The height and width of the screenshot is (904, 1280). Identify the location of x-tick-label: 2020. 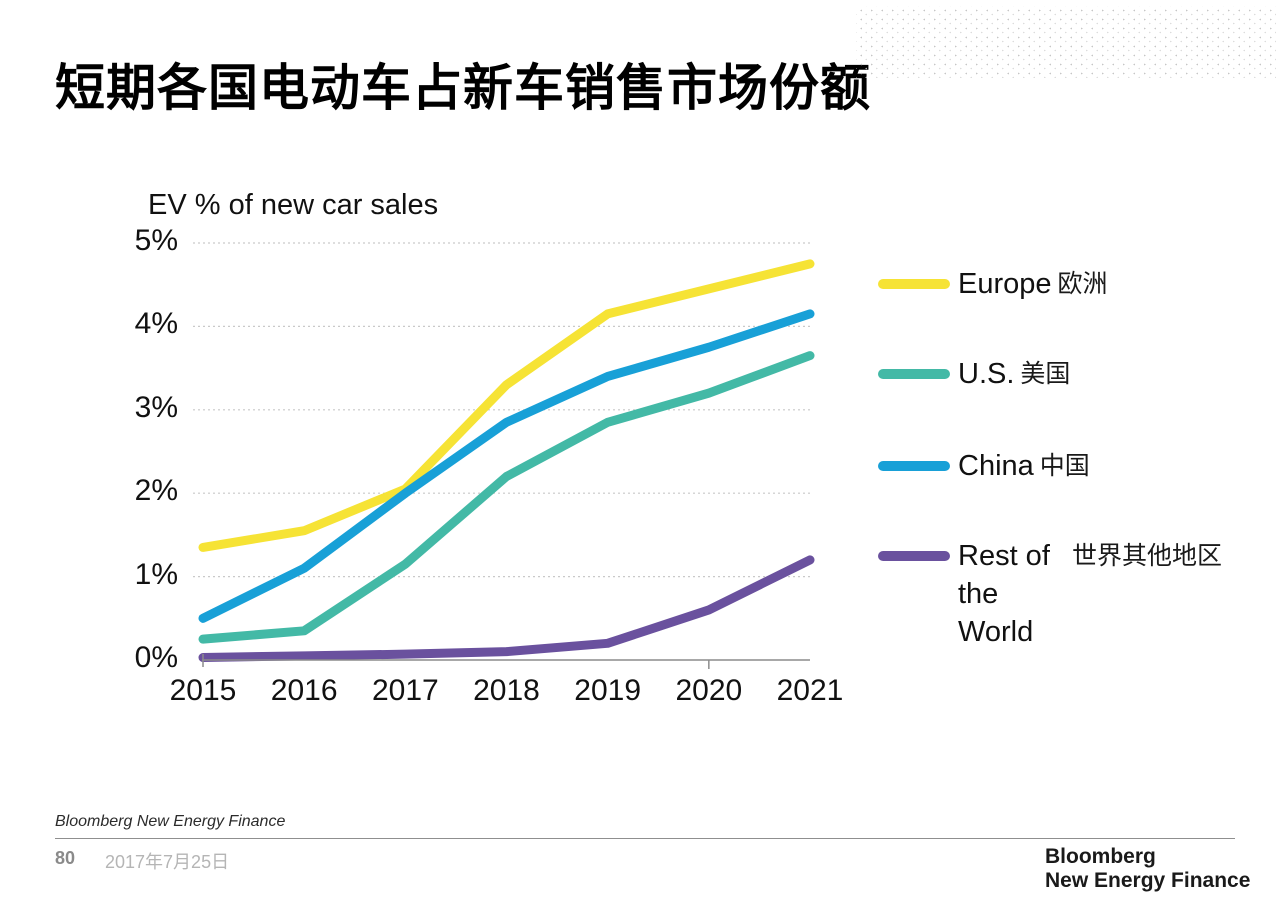
(709, 690).